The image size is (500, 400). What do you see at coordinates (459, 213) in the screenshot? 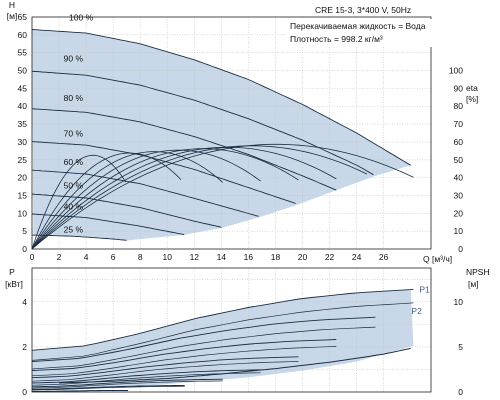
I see `y-tick-label-right: 20` at bounding box center [459, 213].